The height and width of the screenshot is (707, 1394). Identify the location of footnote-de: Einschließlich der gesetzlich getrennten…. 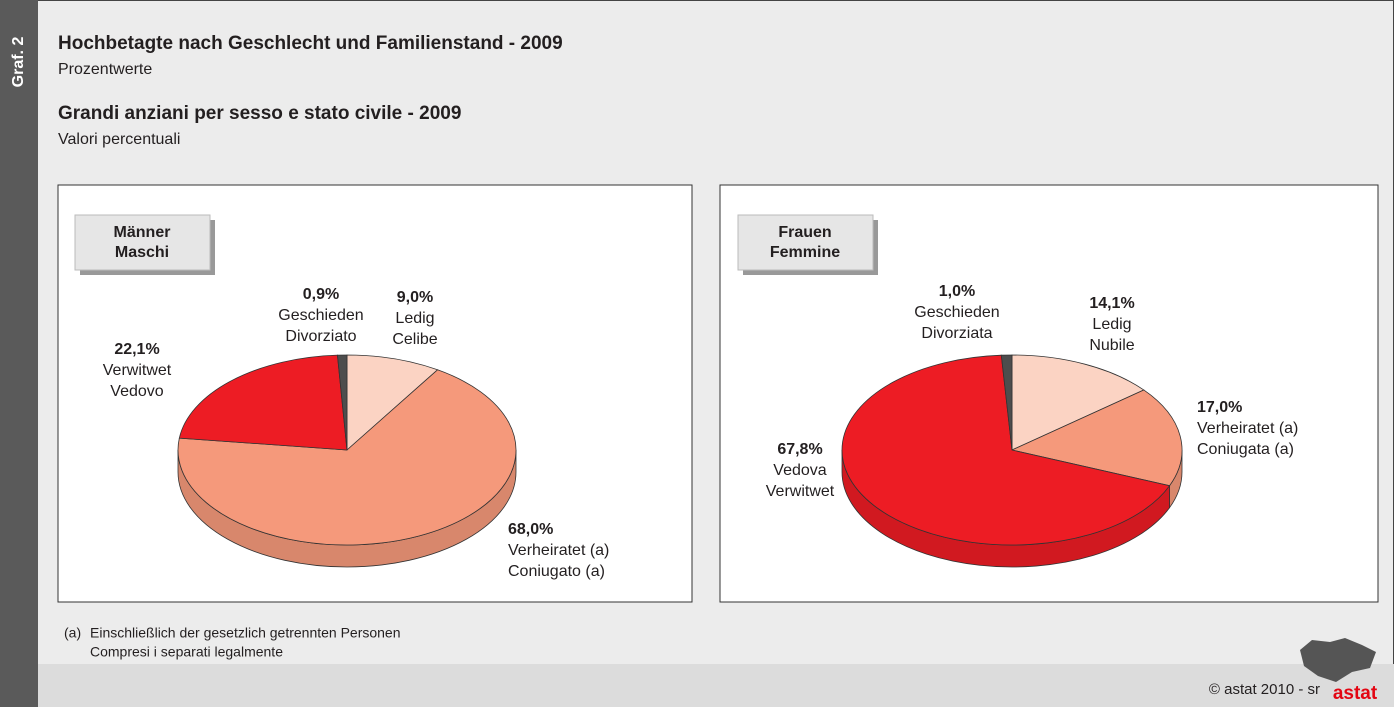
(245, 633).